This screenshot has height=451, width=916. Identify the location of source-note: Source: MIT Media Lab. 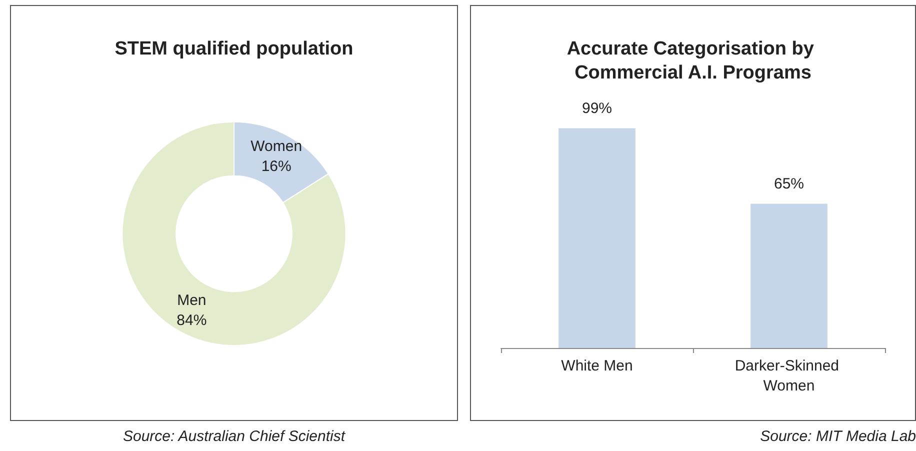
(837, 436).